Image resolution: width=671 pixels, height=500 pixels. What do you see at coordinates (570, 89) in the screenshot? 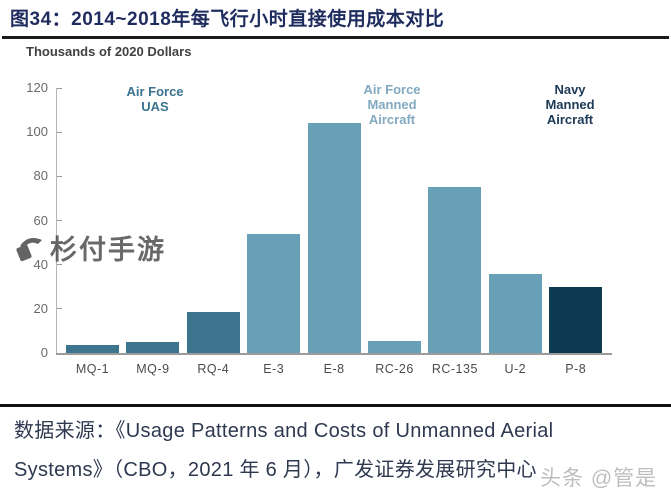
I see `group-label-line: Navy` at bounding box center [570, 89].